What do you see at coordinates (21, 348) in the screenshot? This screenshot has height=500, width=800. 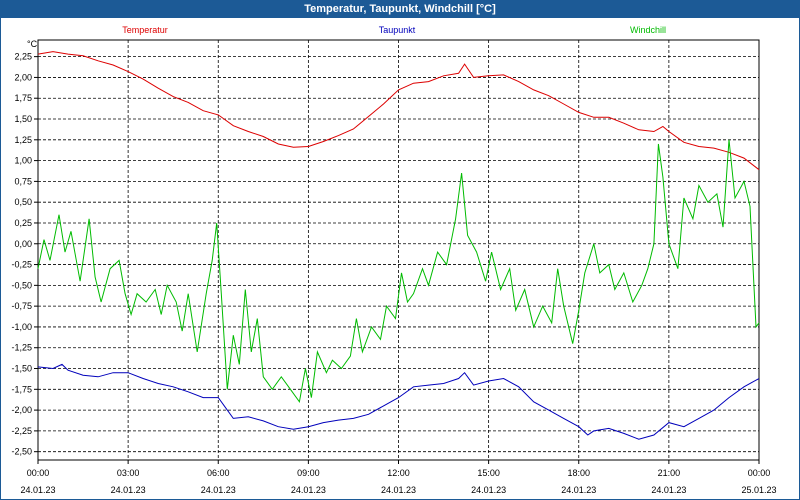 I see `y-tick-label: -1,25` at bounding box center [21, 348].